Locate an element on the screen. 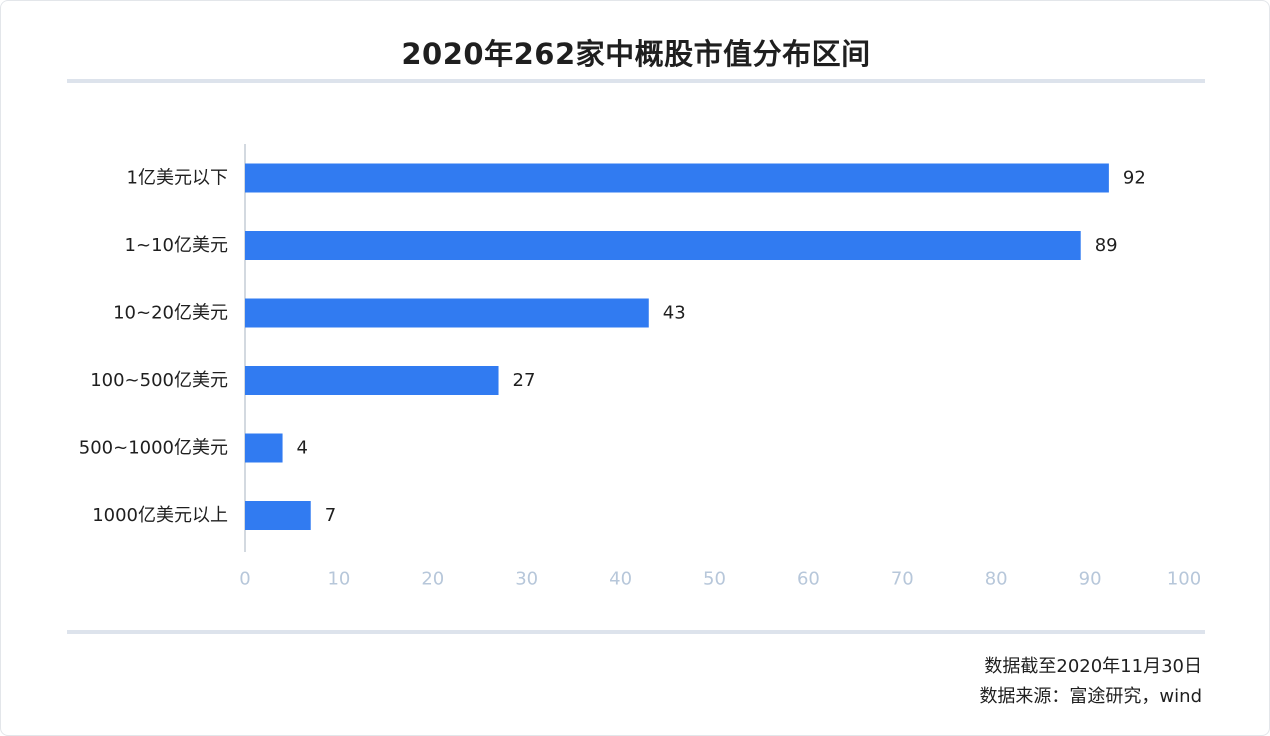 The width and height of the screenshot is (1270, 736). x-tick-label: 40 is located at coordinates (620, 579).